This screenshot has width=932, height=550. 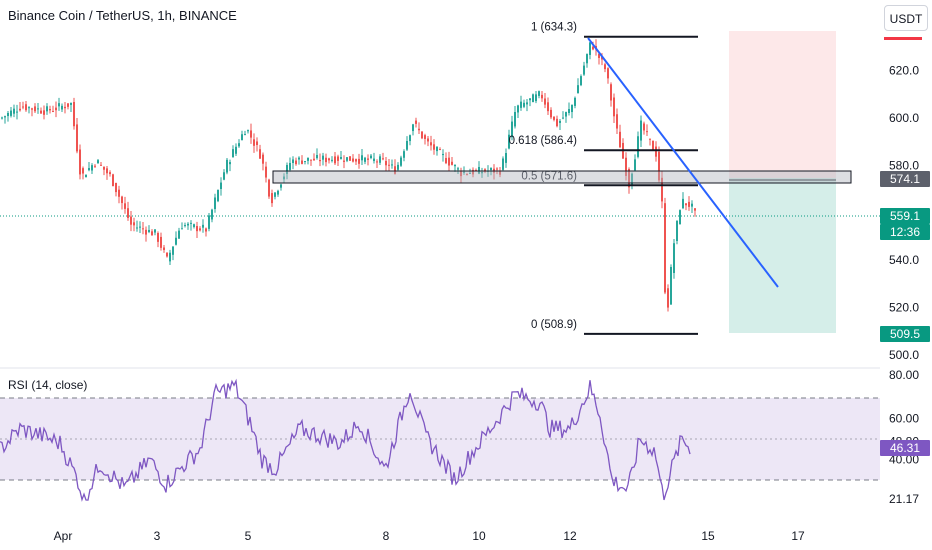 I want to click on price-tick-label: 580.0, so click(x=904, y=165).